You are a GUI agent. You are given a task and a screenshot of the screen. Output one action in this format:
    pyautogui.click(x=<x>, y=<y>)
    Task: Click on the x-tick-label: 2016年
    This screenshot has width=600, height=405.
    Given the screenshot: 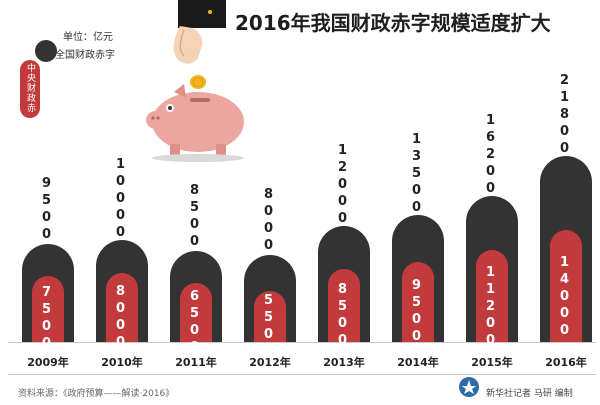 What is the action you would take?
    pyautogui.click(x=566, y=362)
    